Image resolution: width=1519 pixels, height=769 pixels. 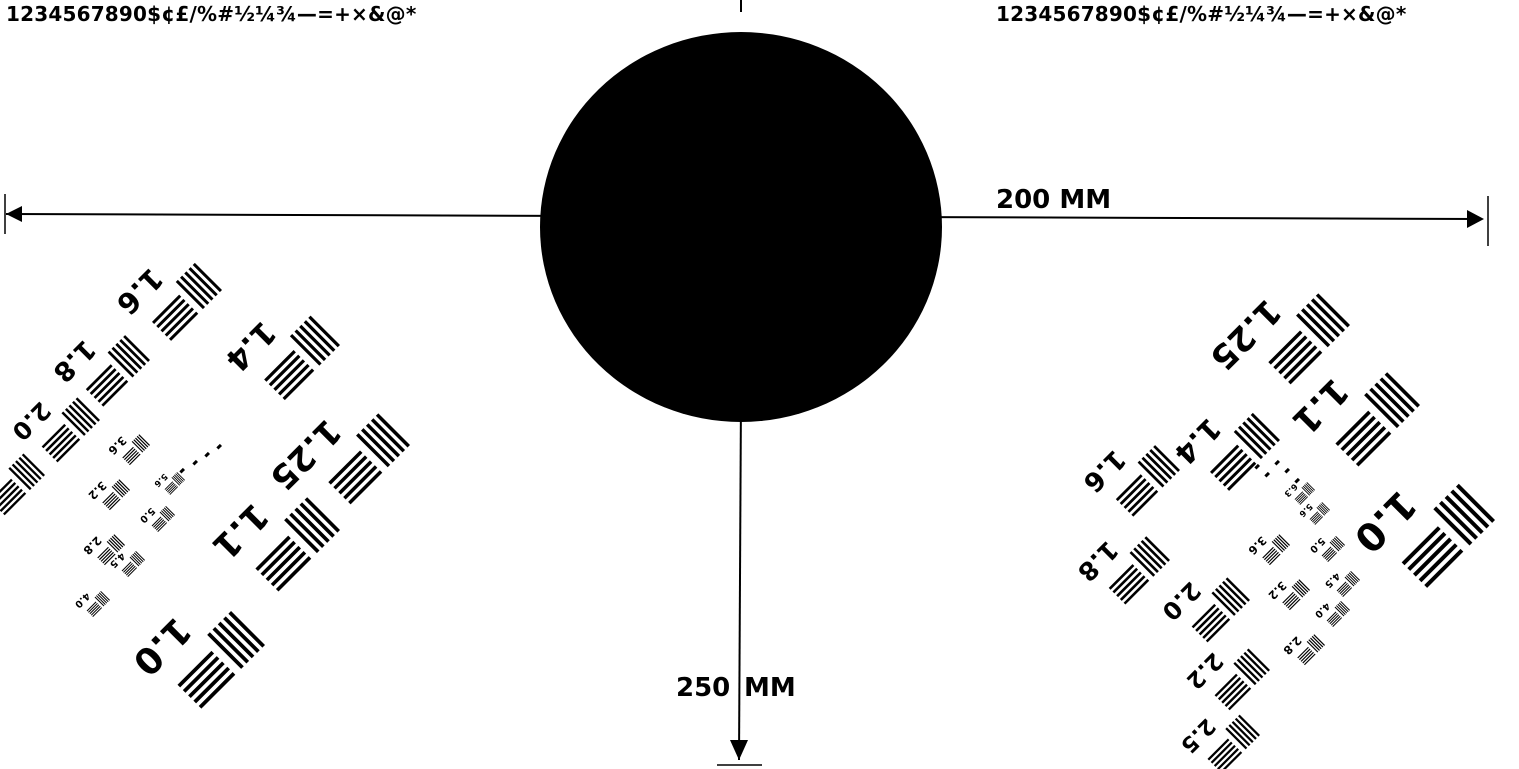 I want to click on horizontal-scale-label: 200 MM, so click(x=1054, y=200).